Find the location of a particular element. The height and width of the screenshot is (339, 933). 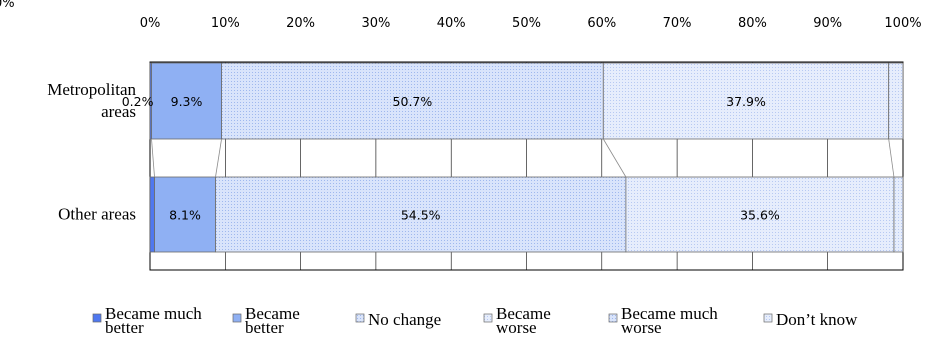

data-label: 8.1% is located at coordinates (185, 215).